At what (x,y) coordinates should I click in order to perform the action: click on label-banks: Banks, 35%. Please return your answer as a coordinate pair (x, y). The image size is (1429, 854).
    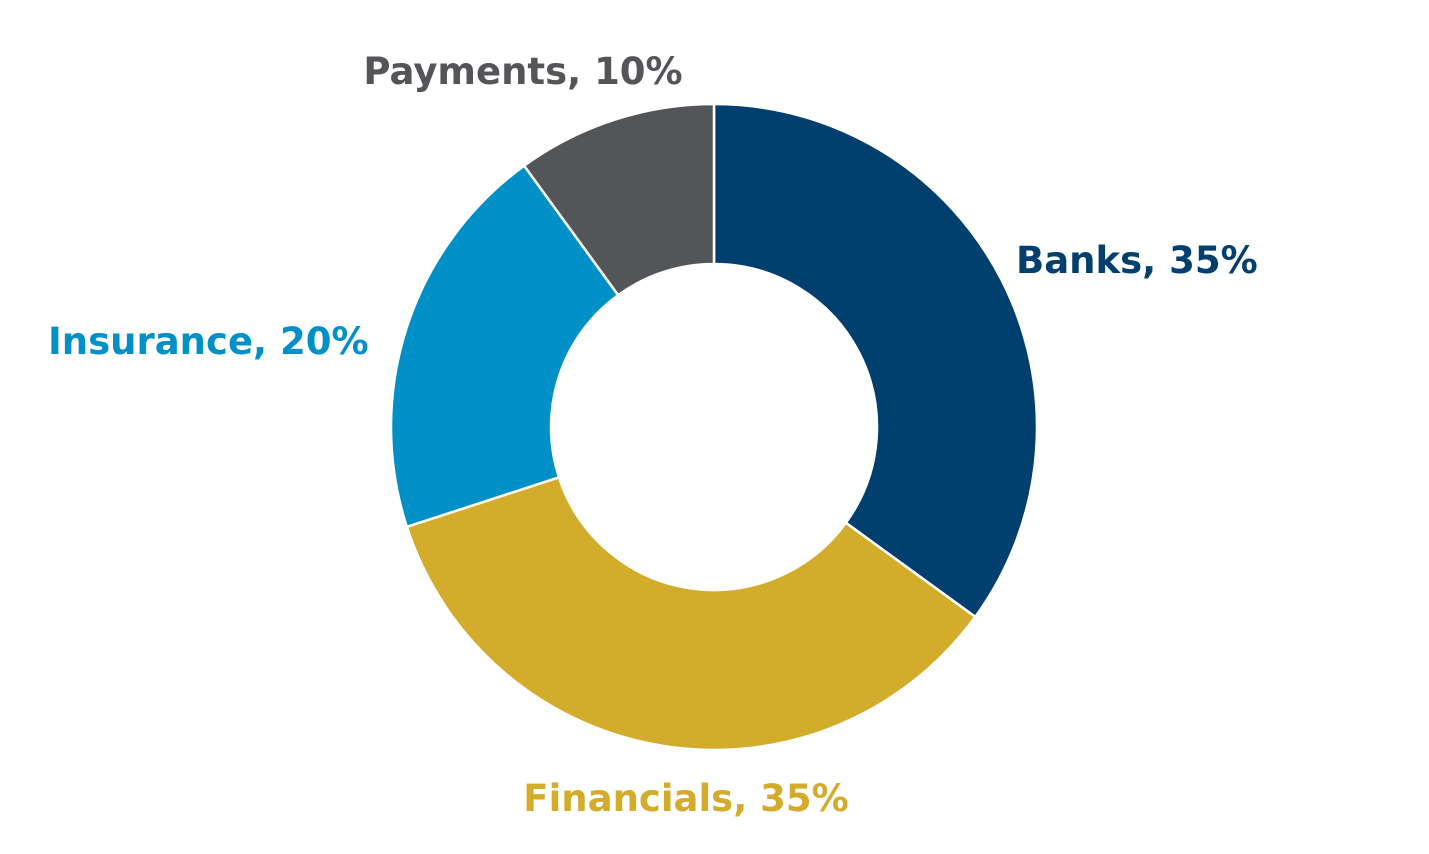
    Looking at the image, I should click on (1137, 260).